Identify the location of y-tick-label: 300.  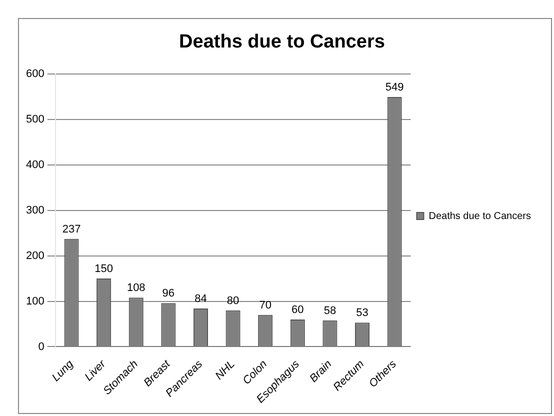
(35, 210).